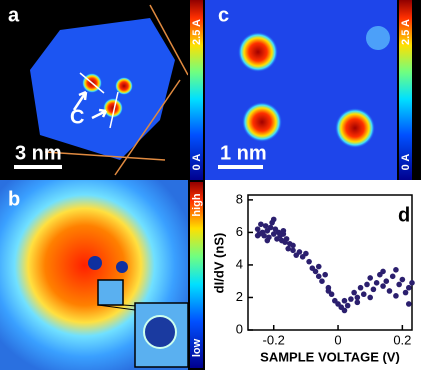 The image size is (421, 375). What do you see at coordinates (330, 262) in the screenshot?
I see `plot-frame` at bounding box center [330, 262].